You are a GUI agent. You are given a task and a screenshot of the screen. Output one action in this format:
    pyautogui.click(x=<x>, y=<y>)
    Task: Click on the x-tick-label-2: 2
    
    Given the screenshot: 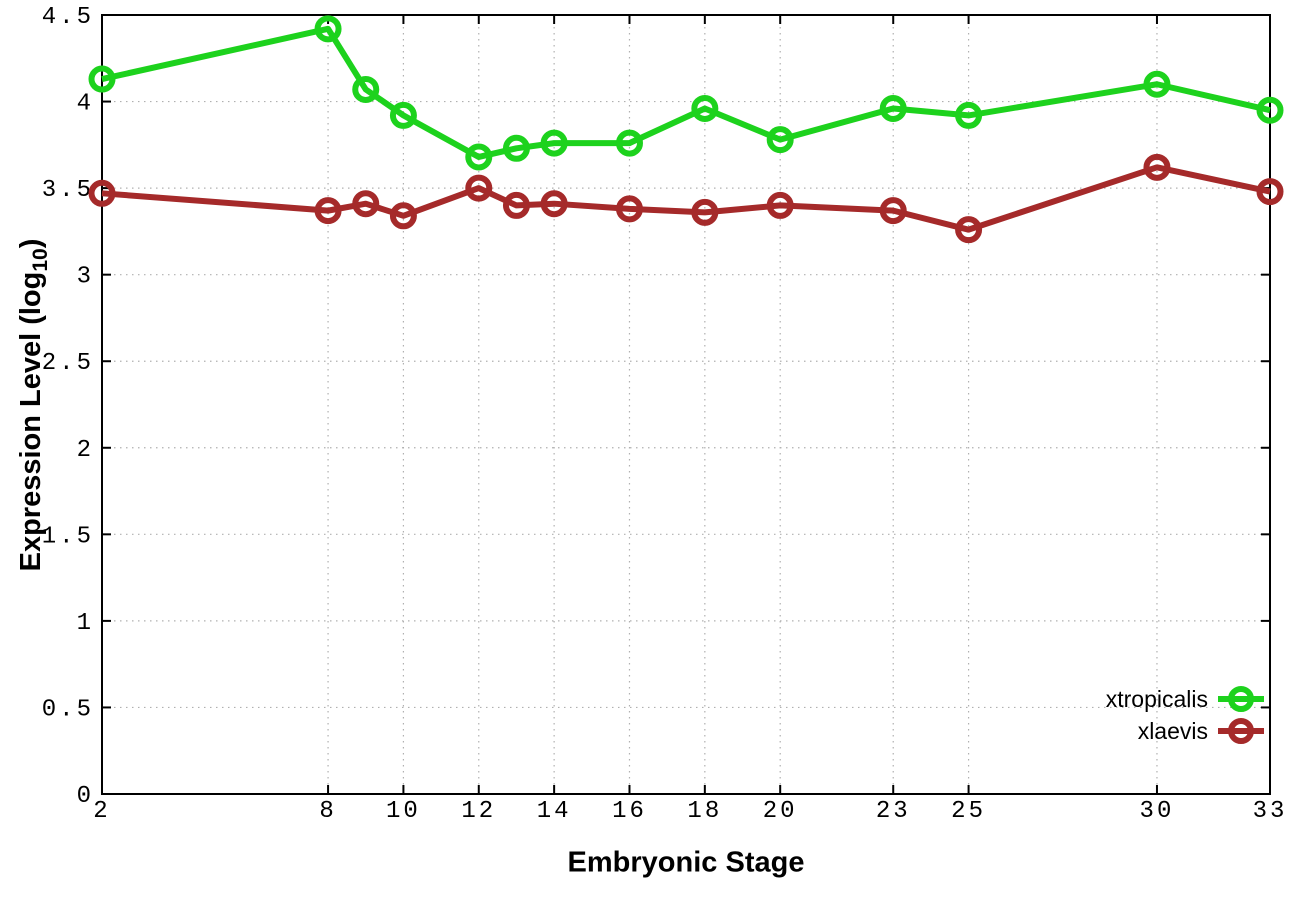 What is the action you would take?
    pyautogui.click(x=101, y=811)
    